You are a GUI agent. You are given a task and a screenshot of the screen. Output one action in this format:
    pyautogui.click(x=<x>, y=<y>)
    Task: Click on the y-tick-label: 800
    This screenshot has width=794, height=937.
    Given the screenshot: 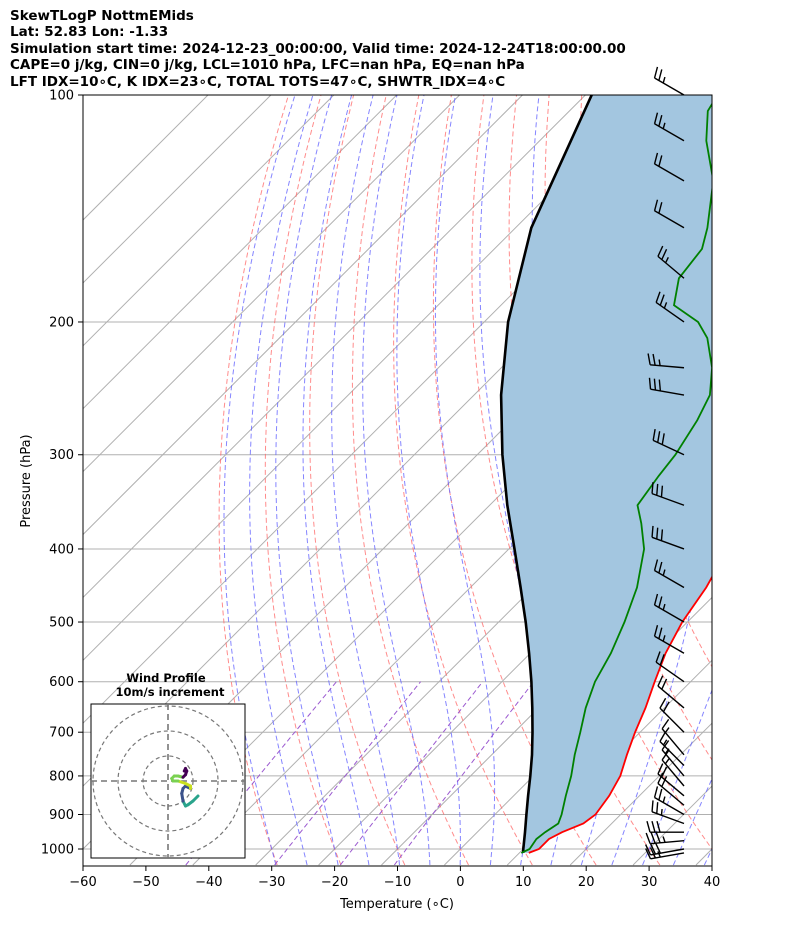 What is the action you would take?
    pyautogui.click(x=61, y=776)
    